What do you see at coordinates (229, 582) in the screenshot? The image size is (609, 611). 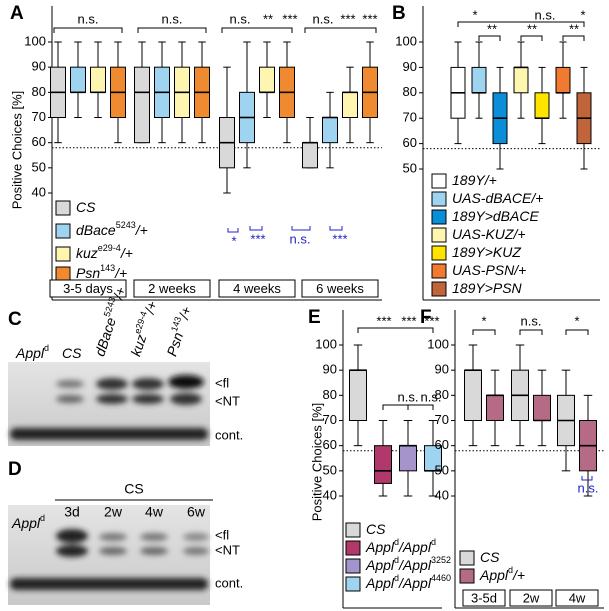 I see `band-label: cont.` at bounding box center [229, 582].